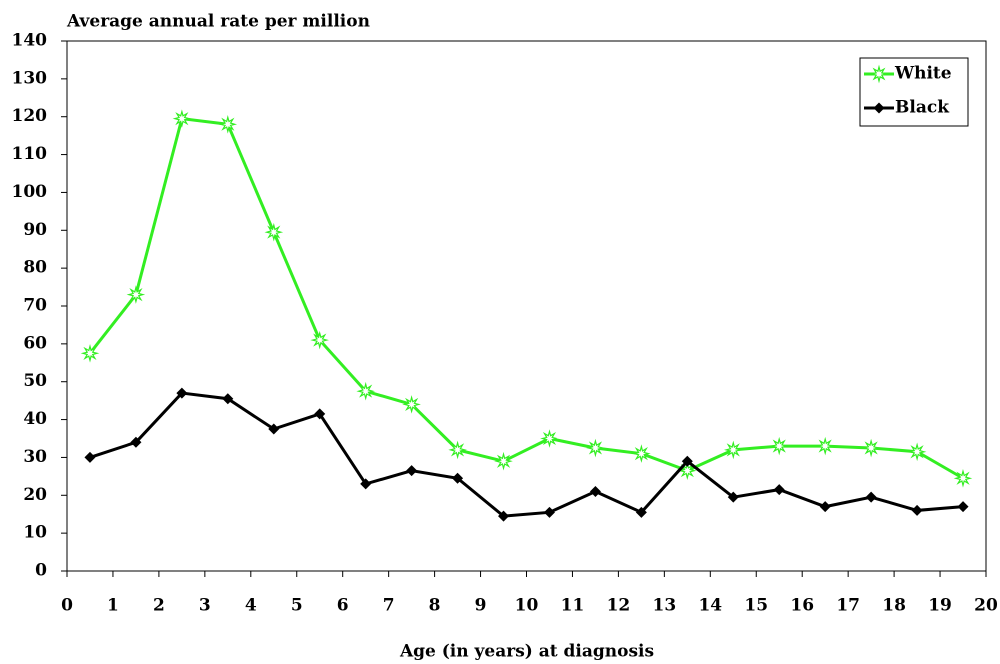 Image resolution: width=1000 pixels, height=664 pixels. Describe the element at coordinates (526, 652) in the screenshot. I see `x-axis-label: Age (in years) at diagnosis` at that location.